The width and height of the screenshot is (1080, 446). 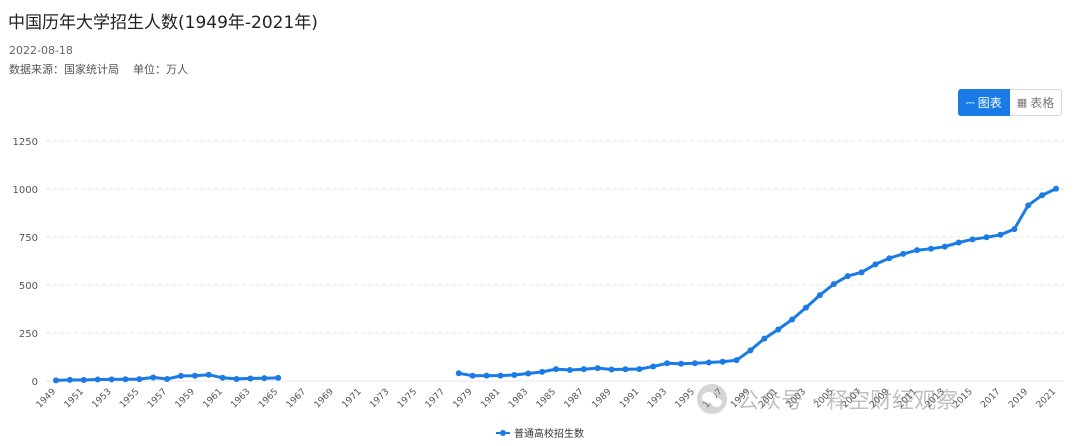 I want to click on x-tick-label: 1993, so click(x=657, y=398).